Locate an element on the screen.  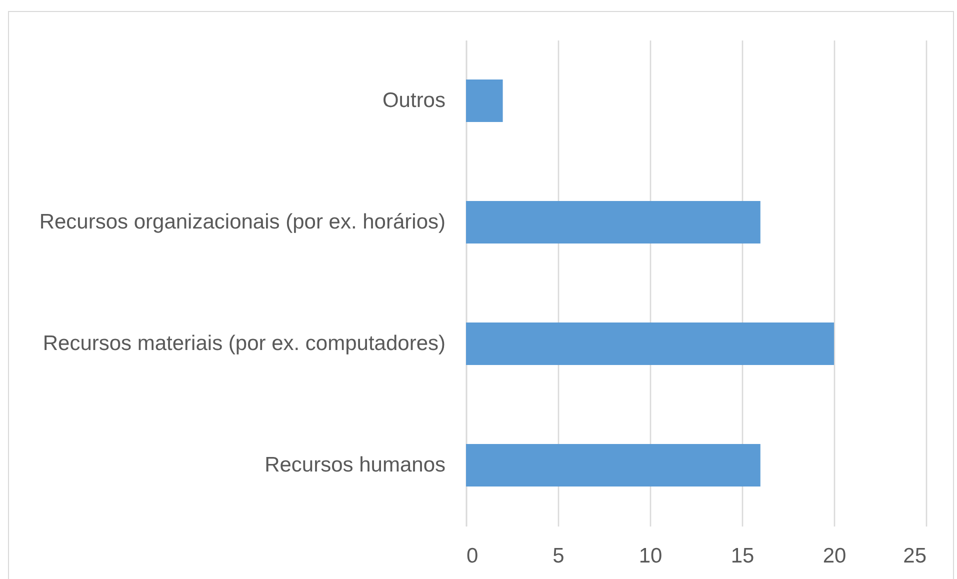
x-tick-label: 25 is located at coordinates (914, 556).